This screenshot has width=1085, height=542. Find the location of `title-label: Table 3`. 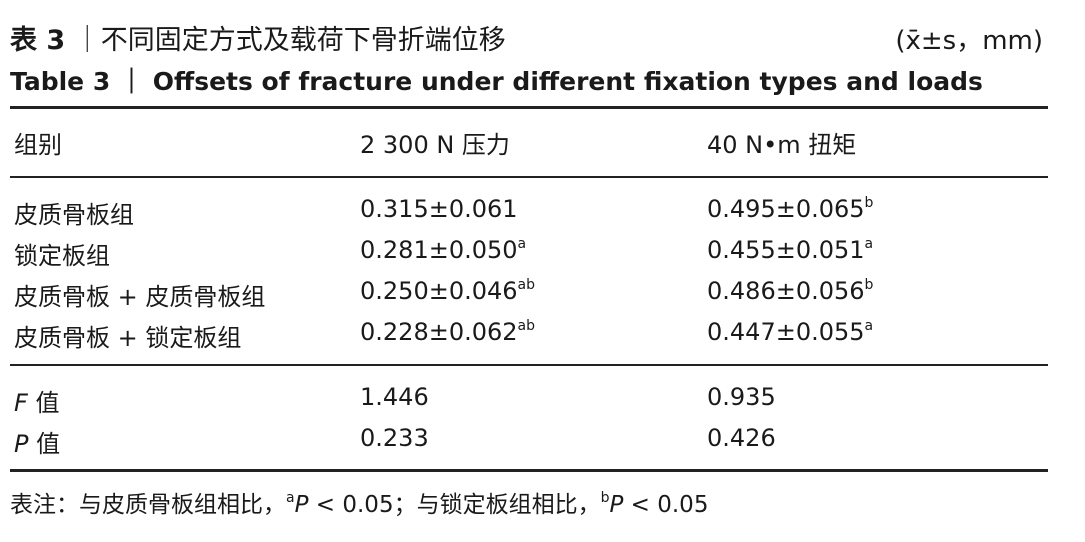

title-label: Table 3 is located at coordinates (60, 81).